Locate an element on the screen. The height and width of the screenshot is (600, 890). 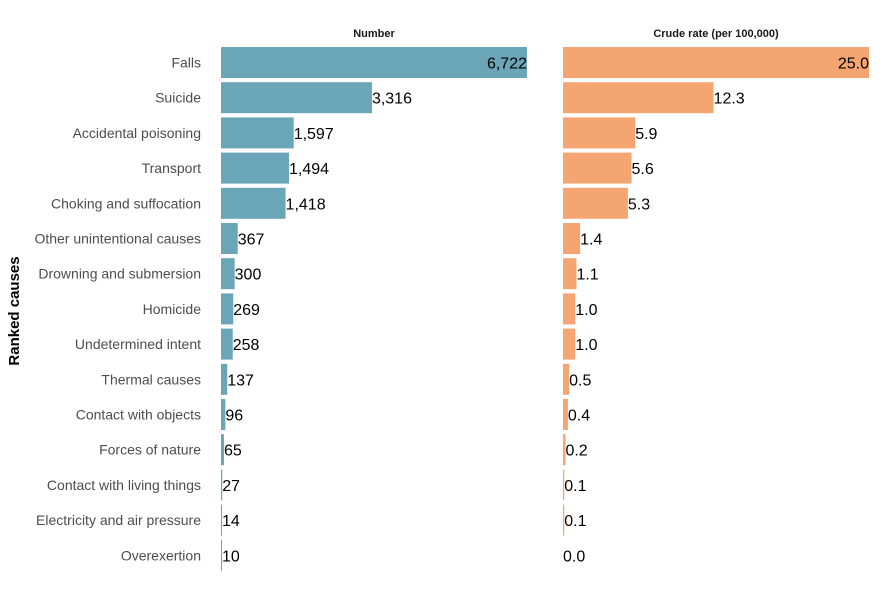
category-label-forces-of-nature: Forces of nature is located at coordinates (150, 450).